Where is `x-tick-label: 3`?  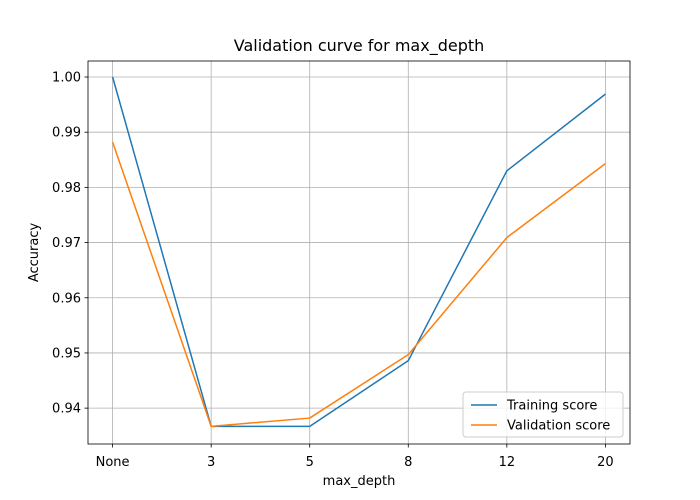
x-tick-label: 3 is located at coordinates (211, 462).